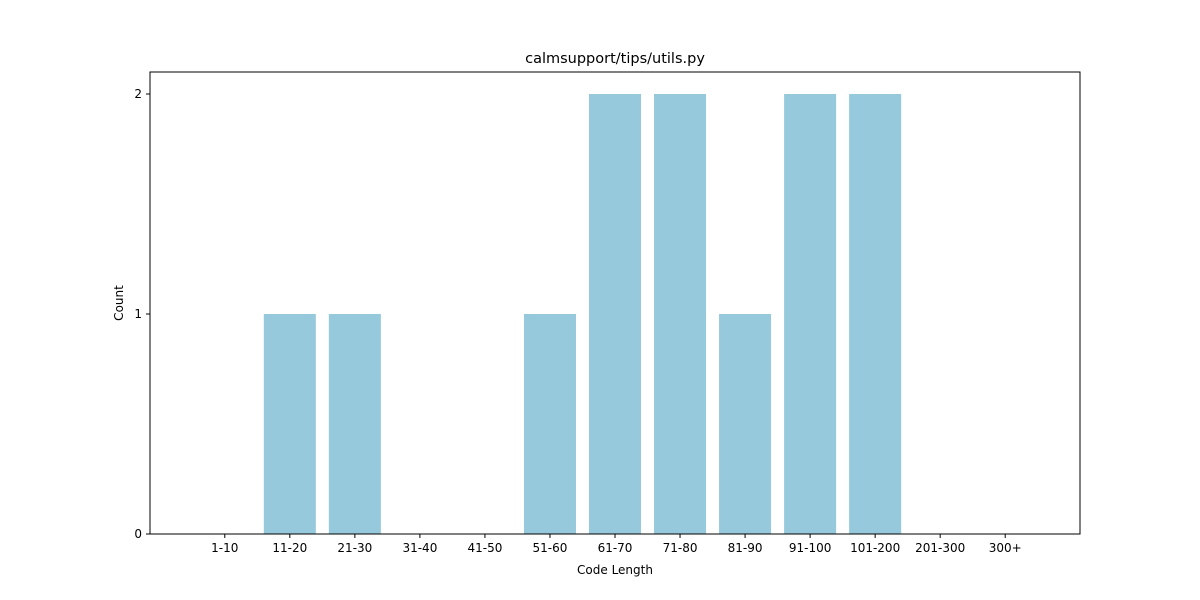  Describe the element at coordinates (289, 548) in the screenshot. I see `x-tick-label: 11-20` at that location.